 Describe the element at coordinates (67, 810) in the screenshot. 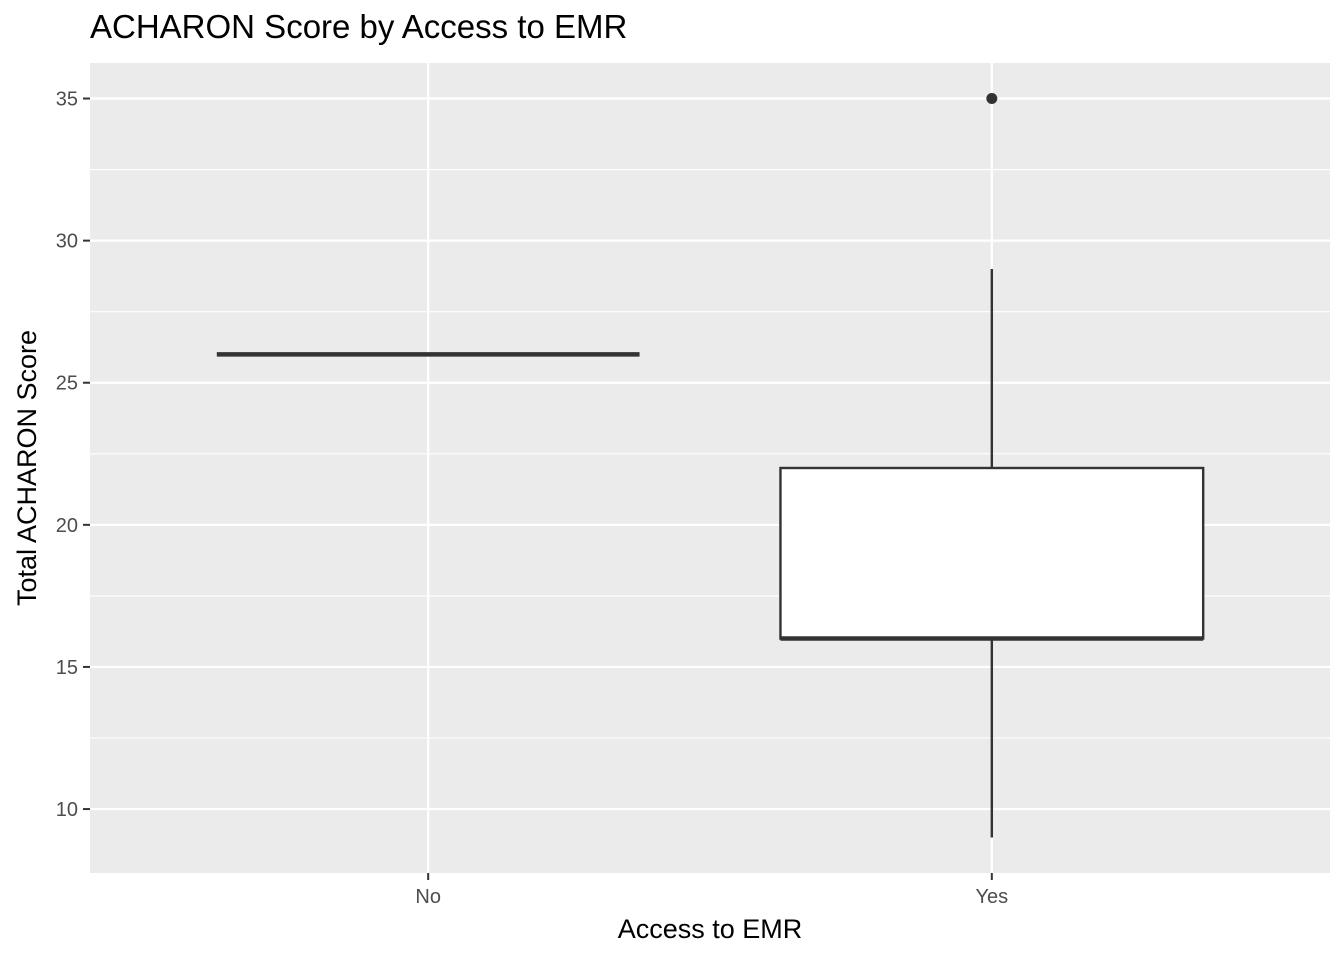

I see `y-tick-label: 10` at that location.